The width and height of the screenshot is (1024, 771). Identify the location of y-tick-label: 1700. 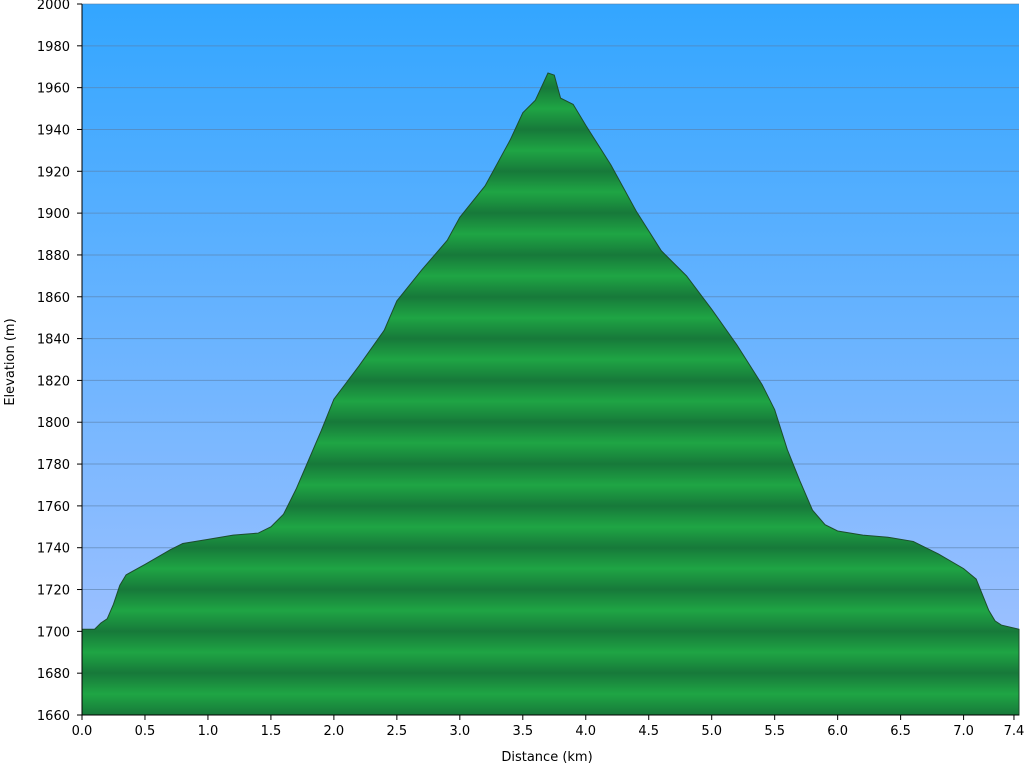
(53, 632).